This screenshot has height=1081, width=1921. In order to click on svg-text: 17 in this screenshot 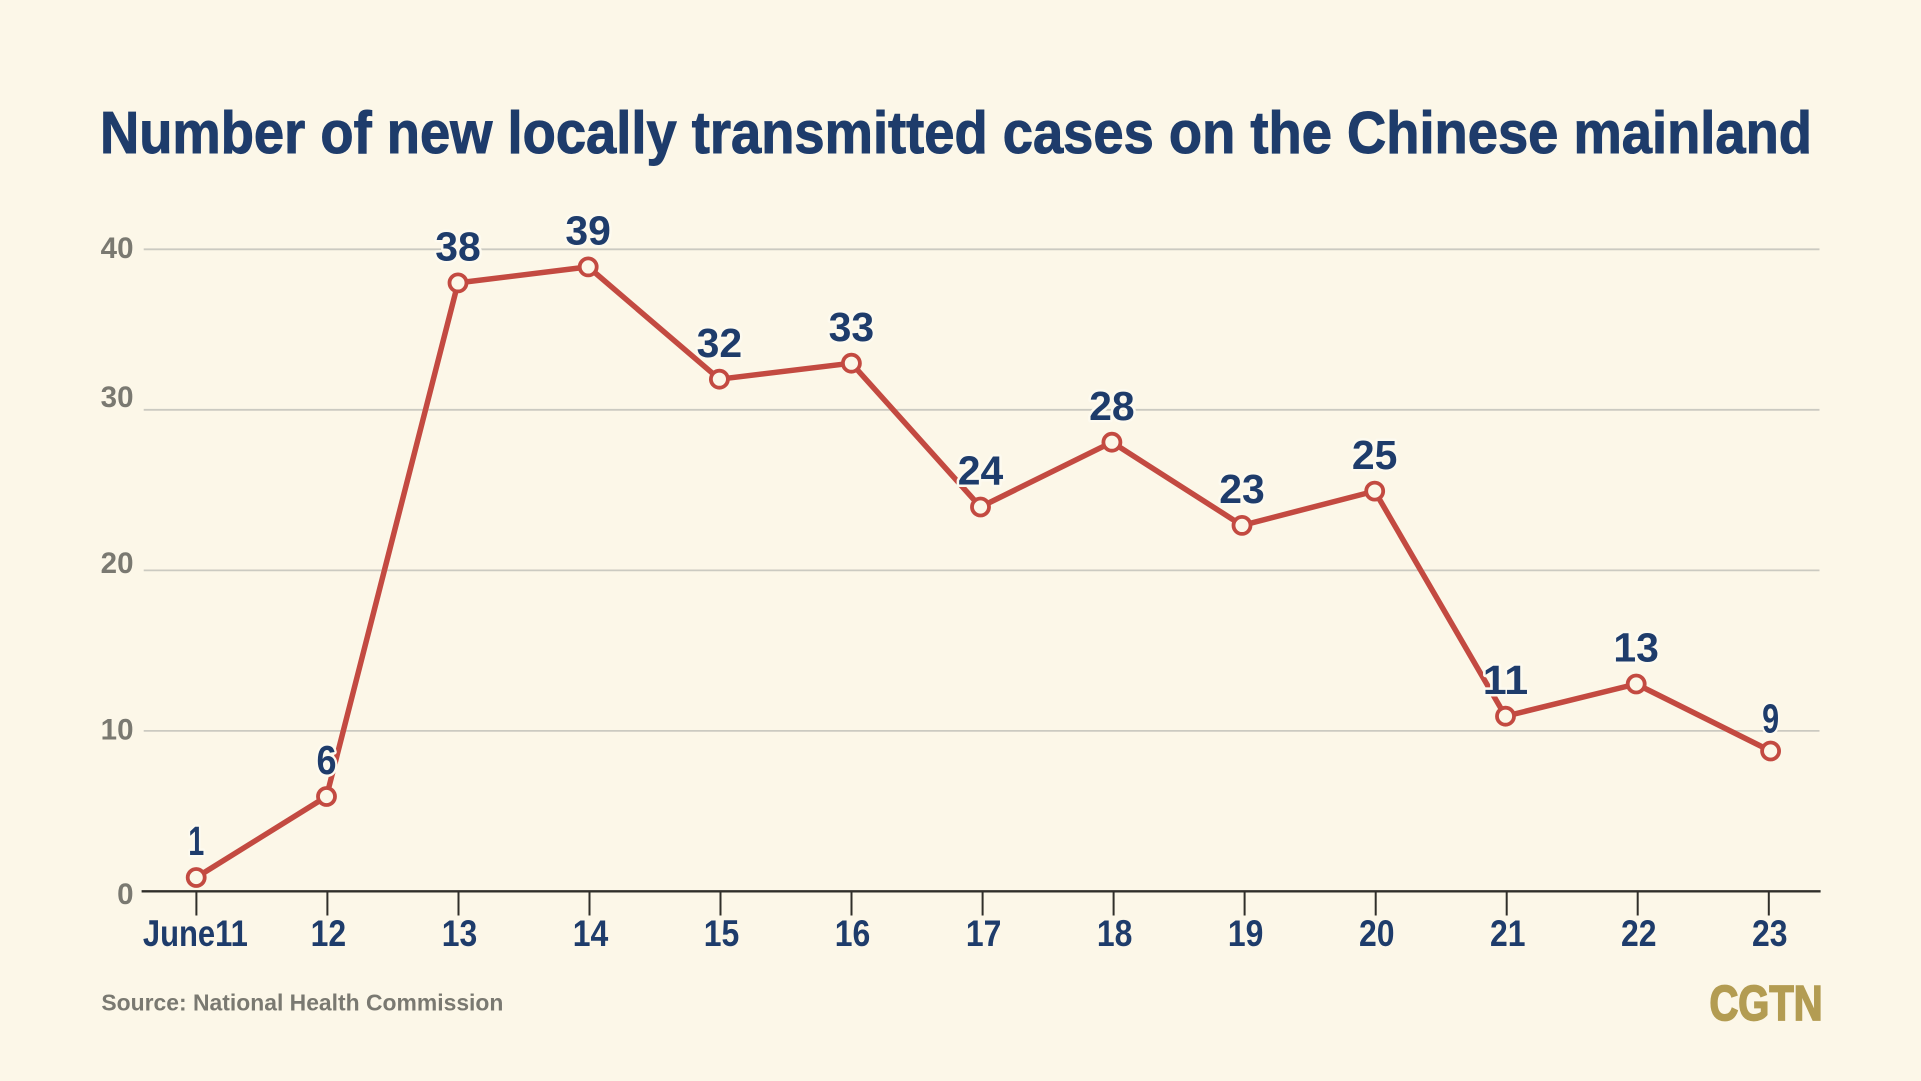, I will do `click(984, 933)`.